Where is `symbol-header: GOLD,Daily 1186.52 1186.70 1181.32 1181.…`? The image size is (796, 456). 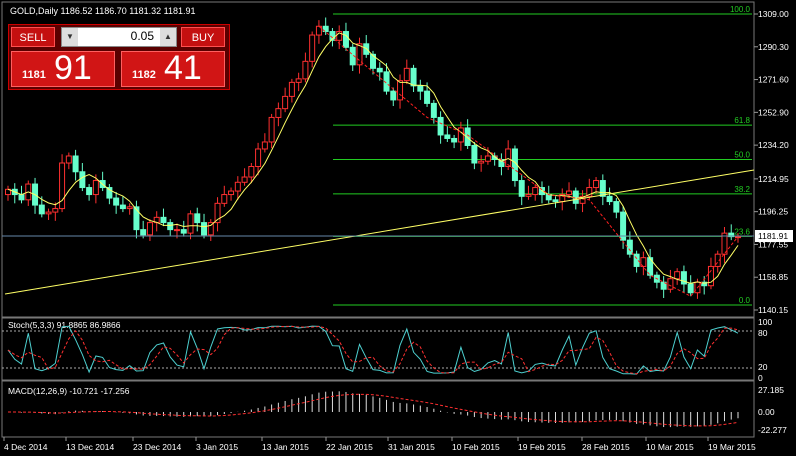 symbol-header: GOLD,Daily 1186.52 1186.70 1181.32 1181.… is located at coordinates (102, 11).